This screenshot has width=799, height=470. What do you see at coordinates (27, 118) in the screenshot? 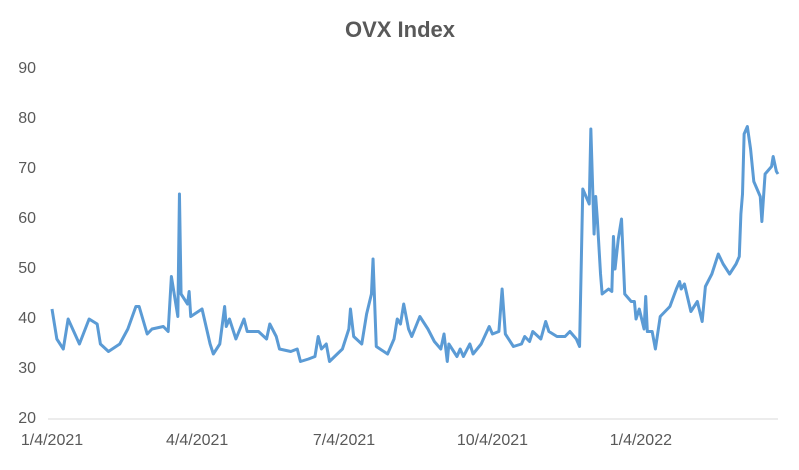
I see `y-tick-label: 80` at bounding box center [27, 118].